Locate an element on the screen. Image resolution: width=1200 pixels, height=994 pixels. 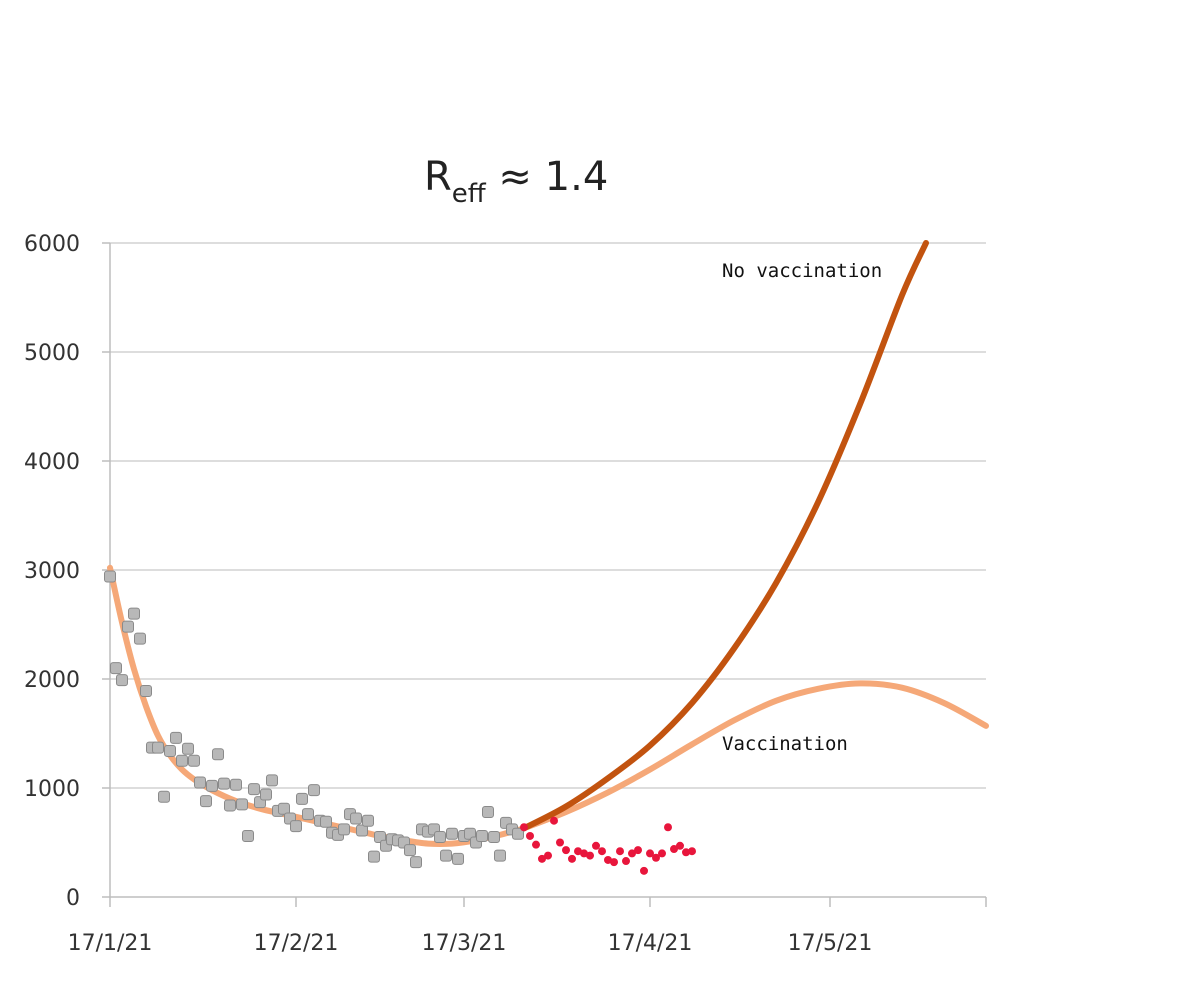
annotation-no-vaccination: No vaccination is located at coordinates (802, 271).